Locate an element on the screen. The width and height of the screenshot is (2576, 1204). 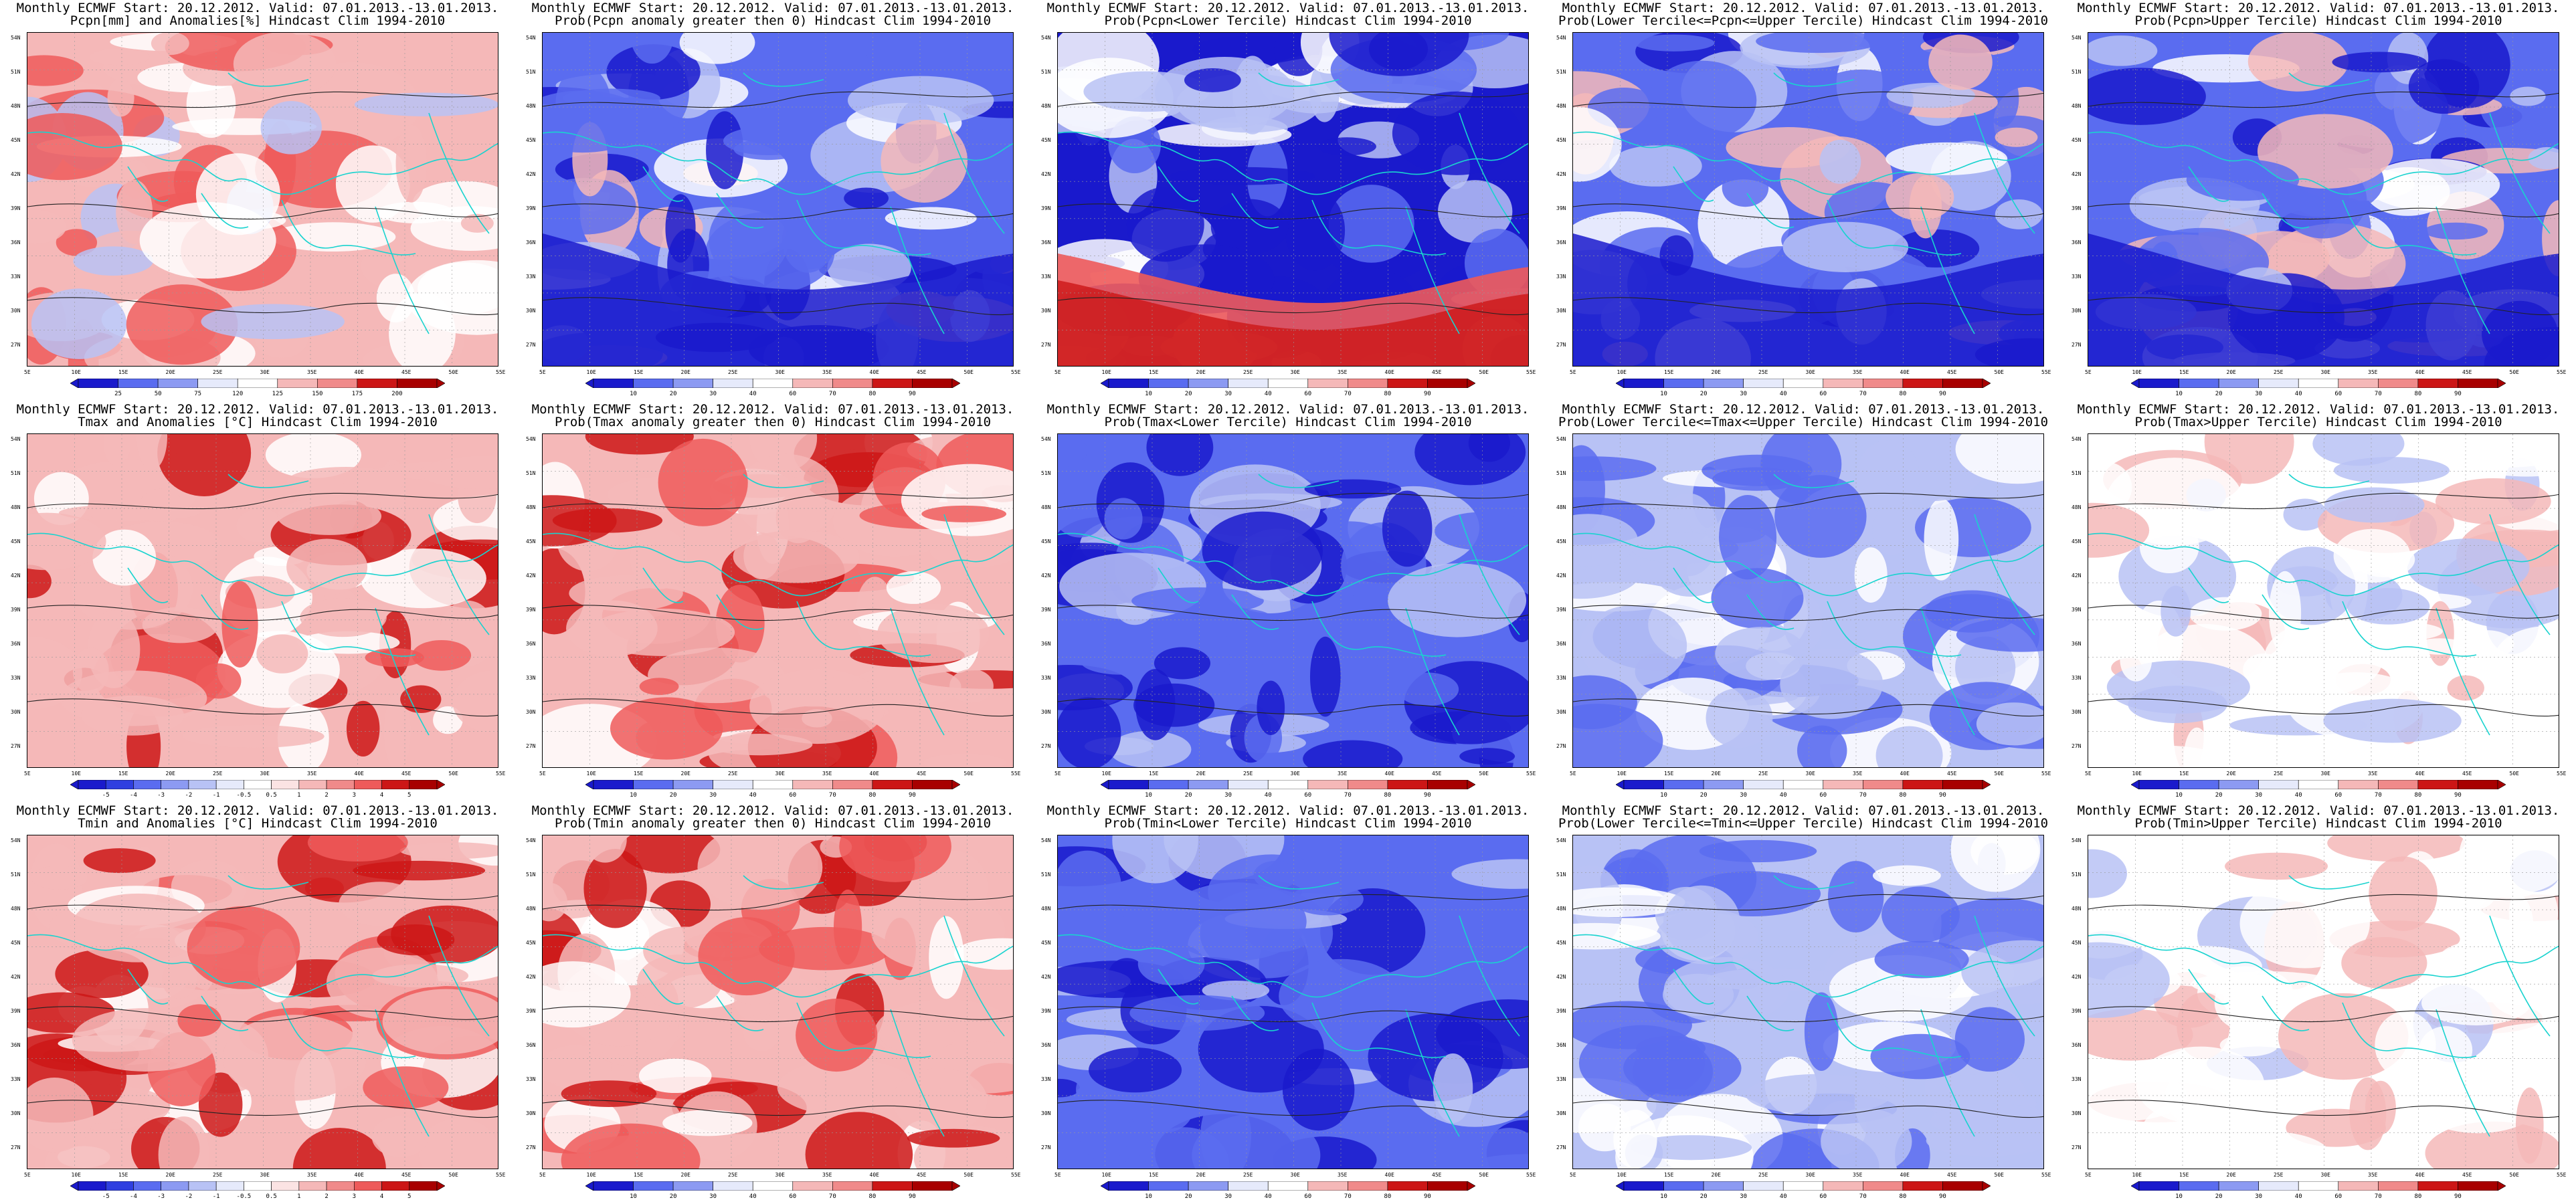
colorbar-ticks: -5 -4 -3 -2 -1 -0.5 0.5 1 2 3 4 5 is located at coordinates (257, 1197).